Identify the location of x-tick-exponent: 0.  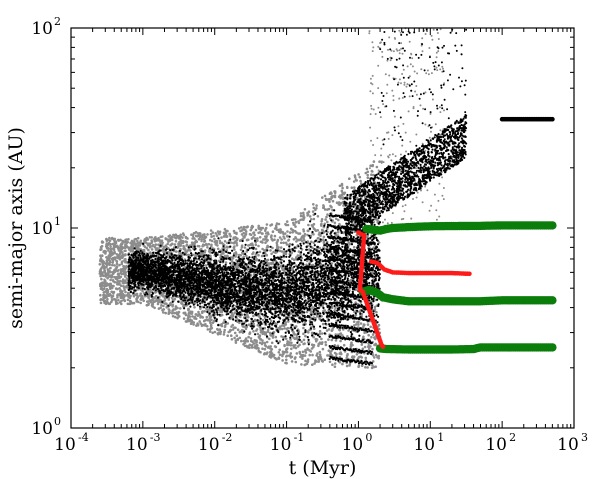
(368, 437).